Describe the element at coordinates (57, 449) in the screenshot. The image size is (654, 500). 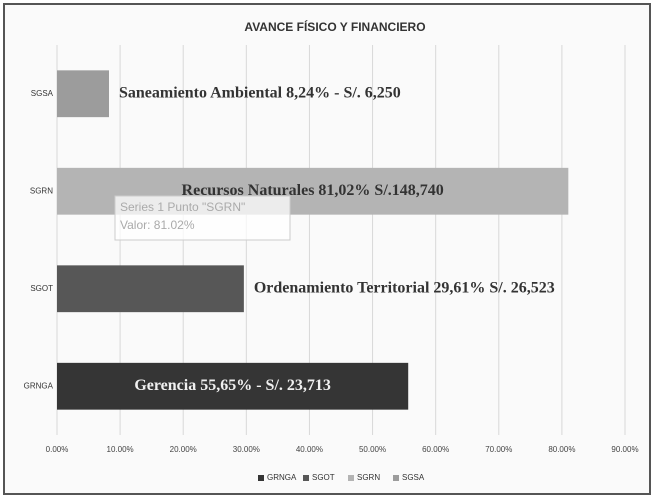
I see `x-tick-label: 0.00%` at that location.